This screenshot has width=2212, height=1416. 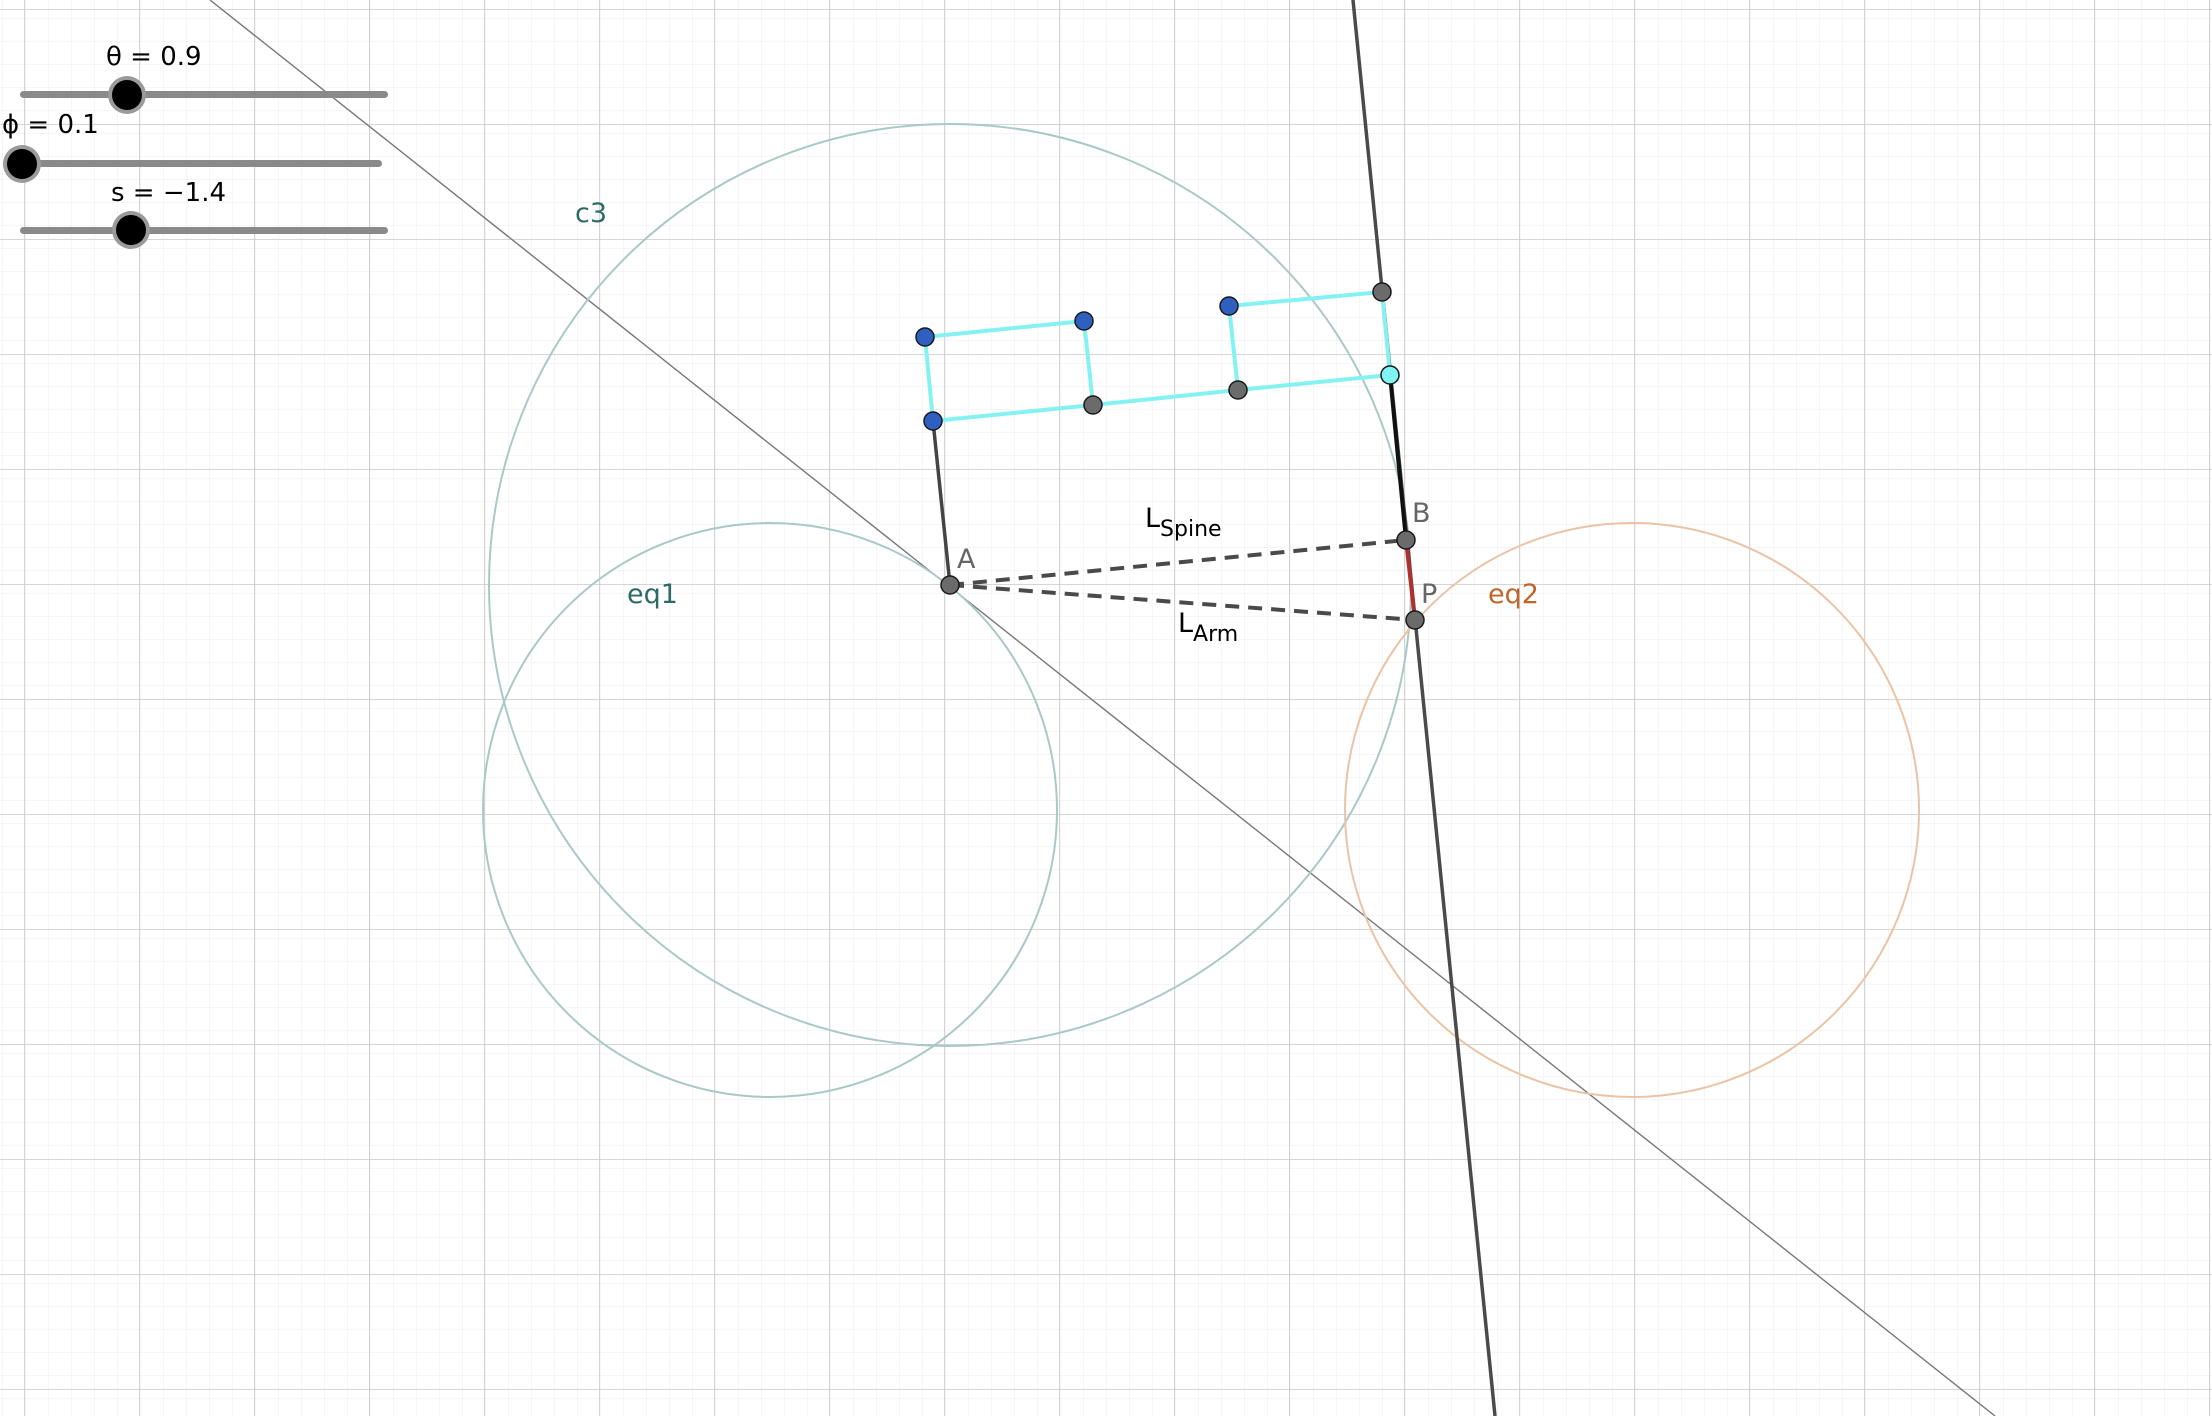 What do you see at coordinates (22, 164) in the screenshot?
I see `slider-phi-knob` at bounding box center [22, 164].